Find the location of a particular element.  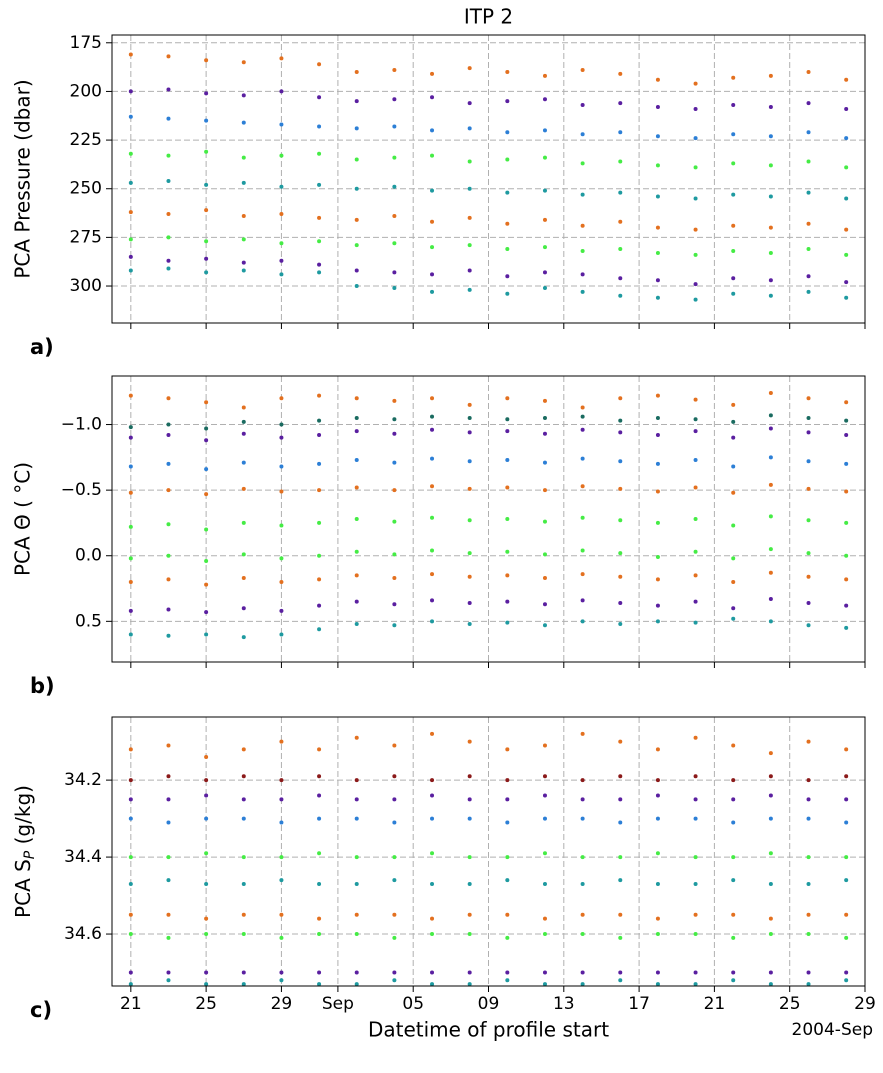

y-tick-label: −1.0 is located at coordinates (81, 425).